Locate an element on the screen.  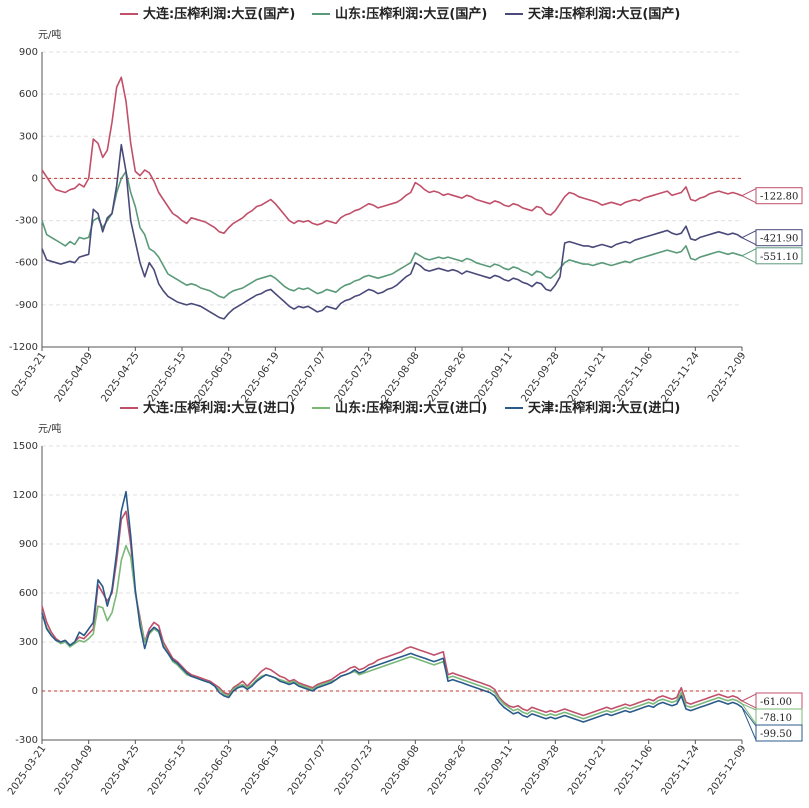
legend-item-2: 山东:压榨利润:大豆(国产) is located at coordinates (399, 14).